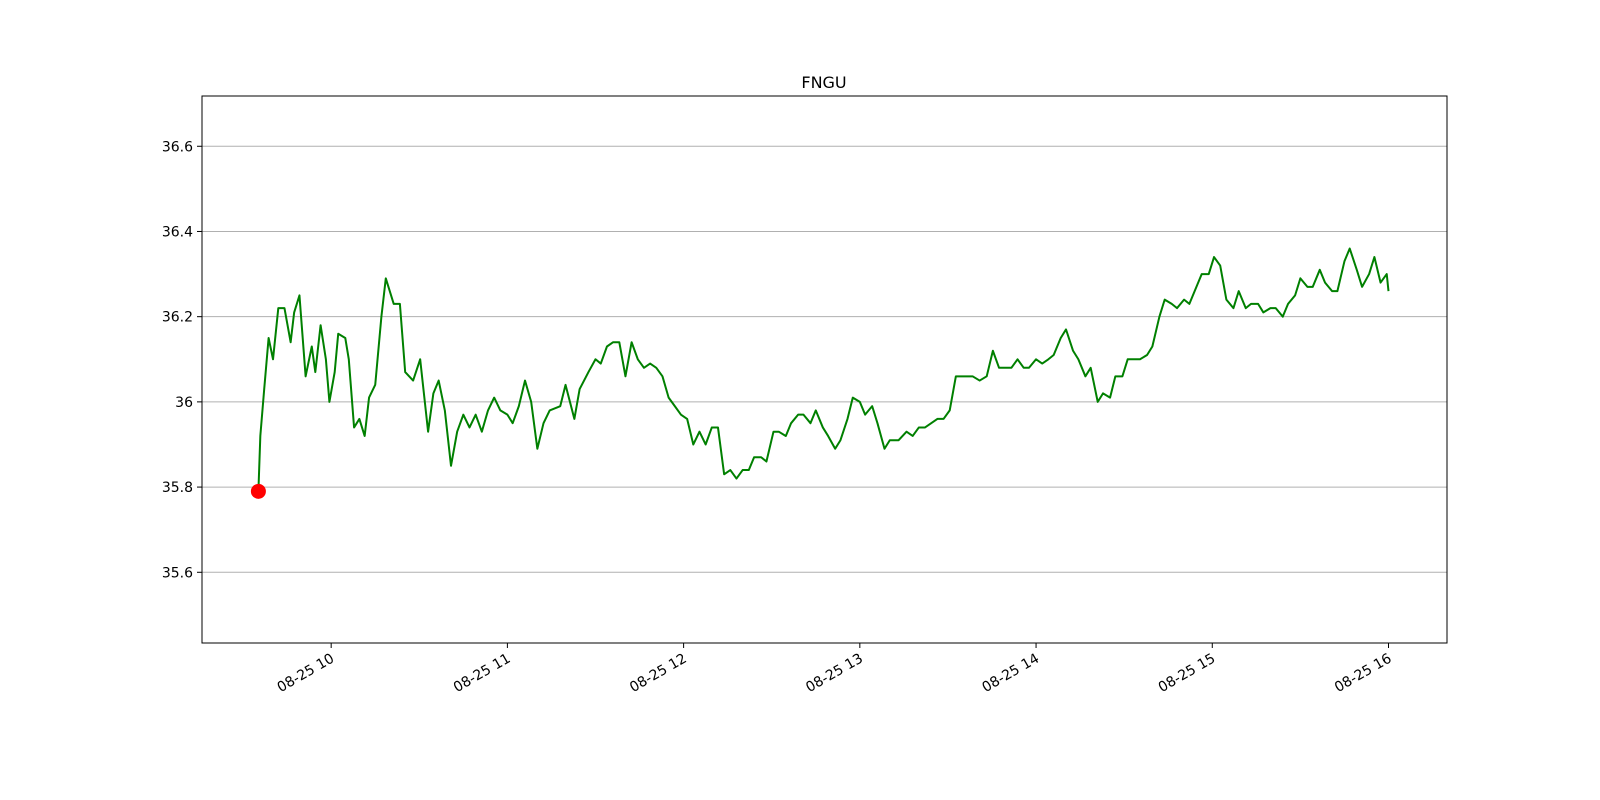  Describe the element at coordinates (177, 573) in the screenshot. I see `y-tick-label: 35.6` at that location.